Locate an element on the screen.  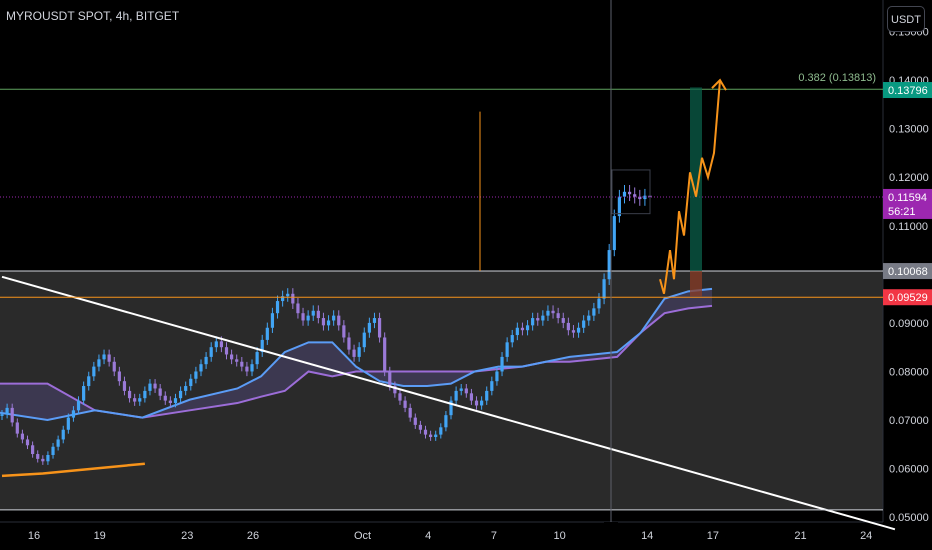
time-marker is located at coordinates (611, 536).